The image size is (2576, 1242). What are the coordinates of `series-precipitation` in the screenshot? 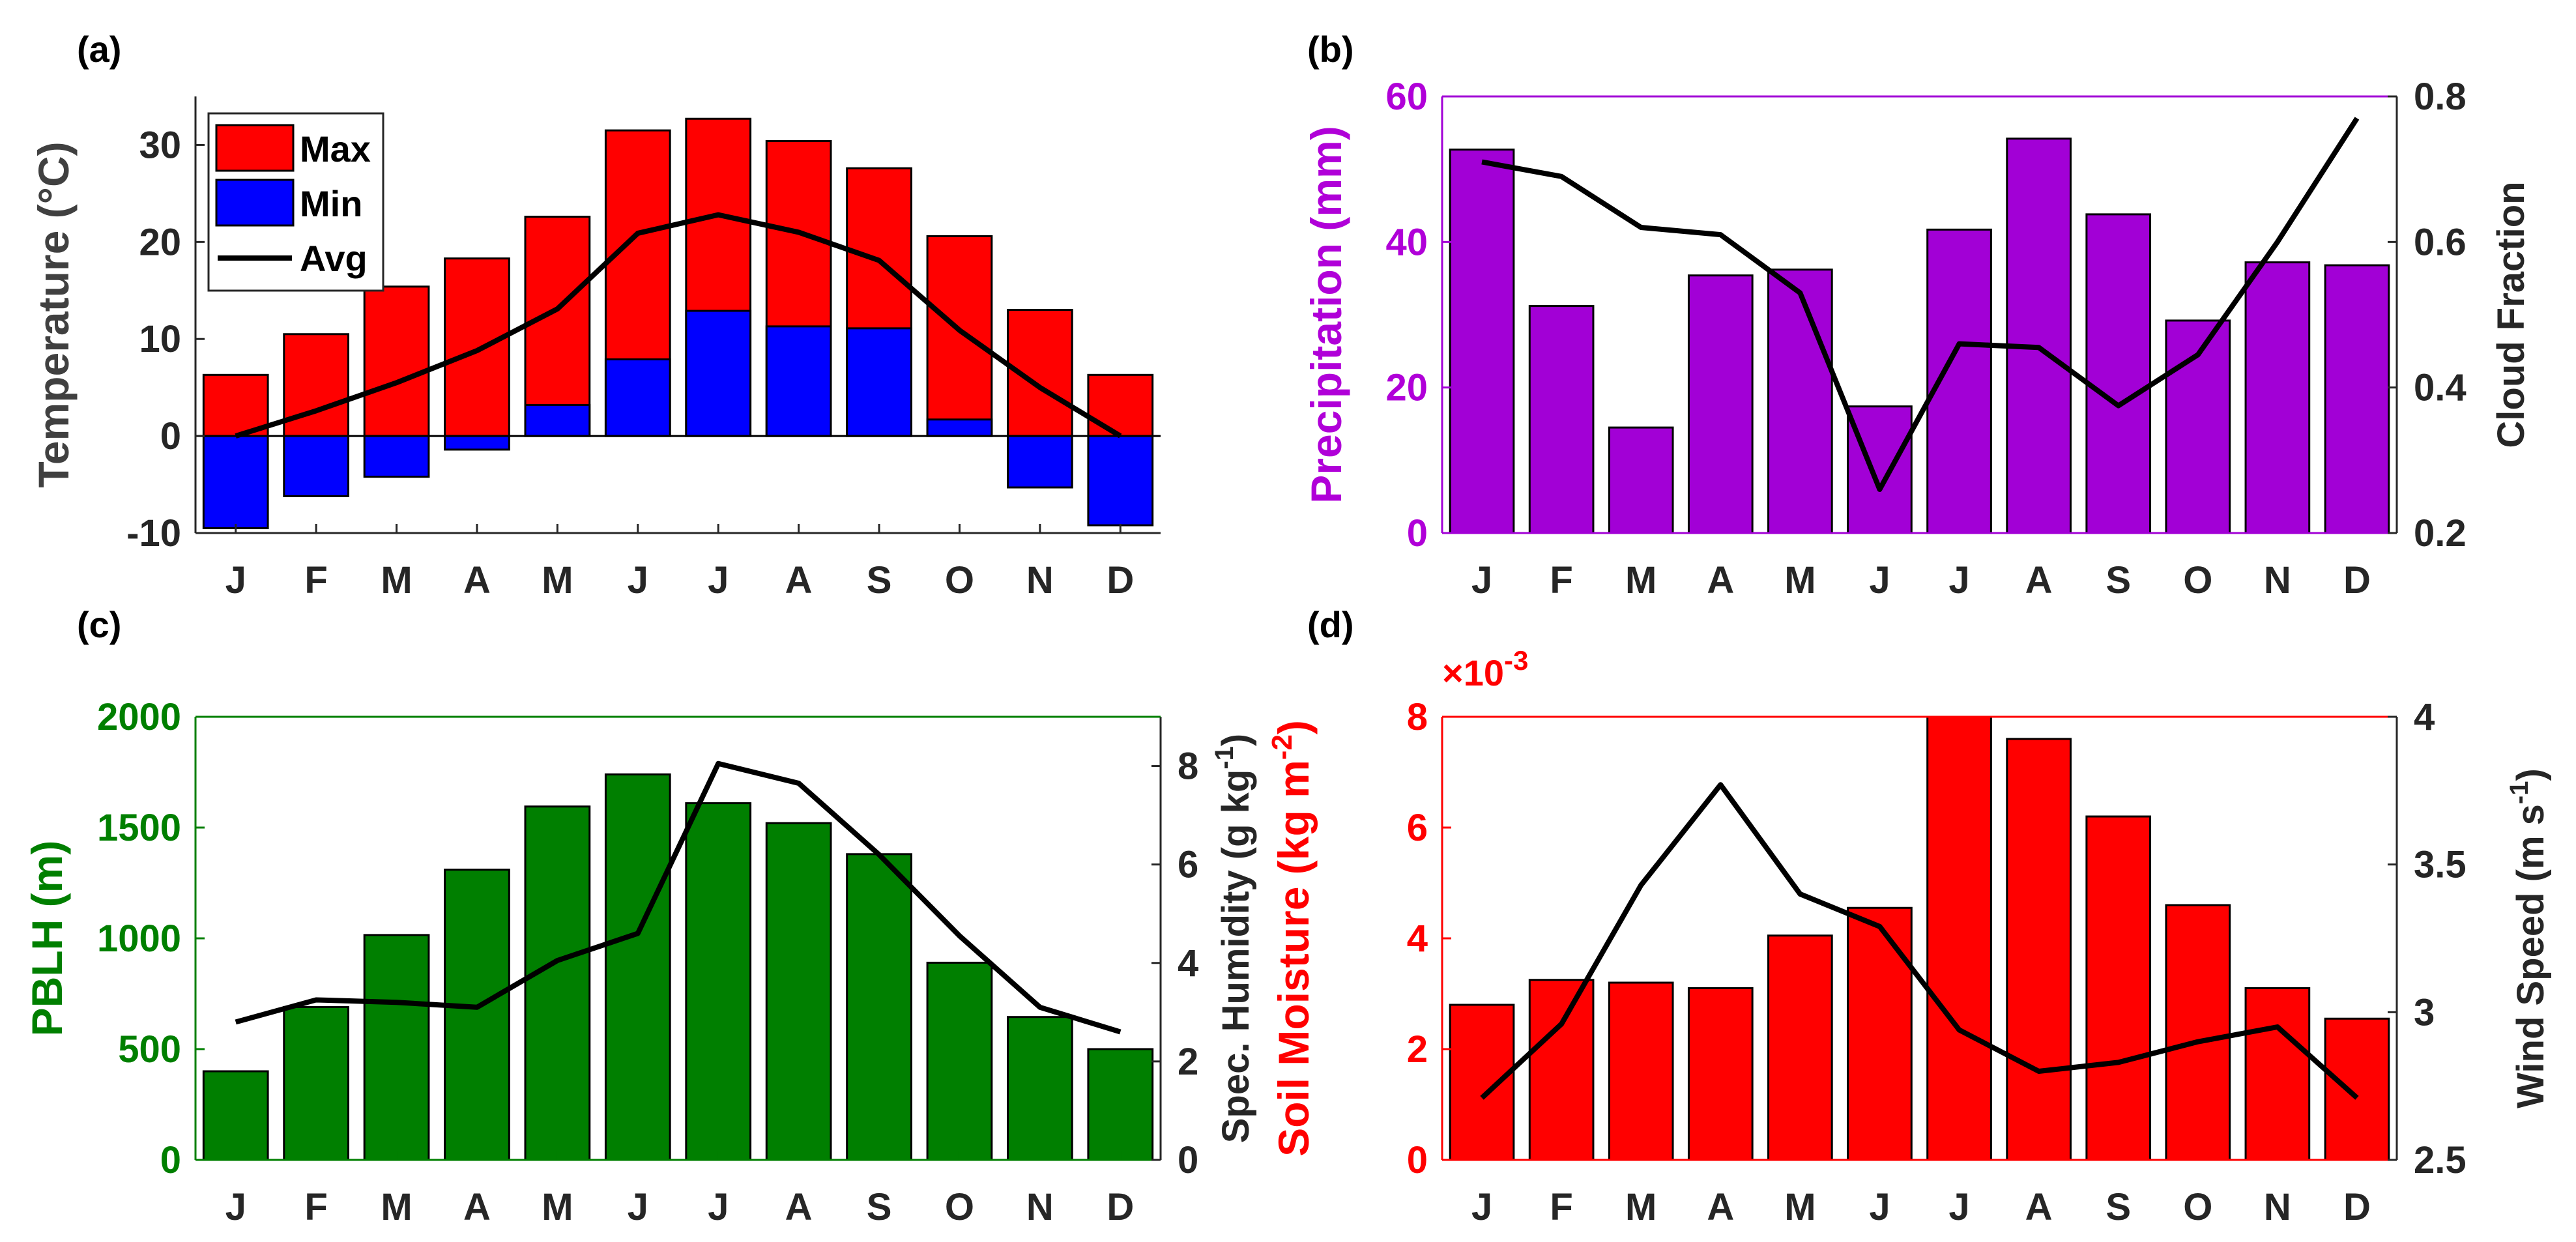 It's located at (1919, 335).